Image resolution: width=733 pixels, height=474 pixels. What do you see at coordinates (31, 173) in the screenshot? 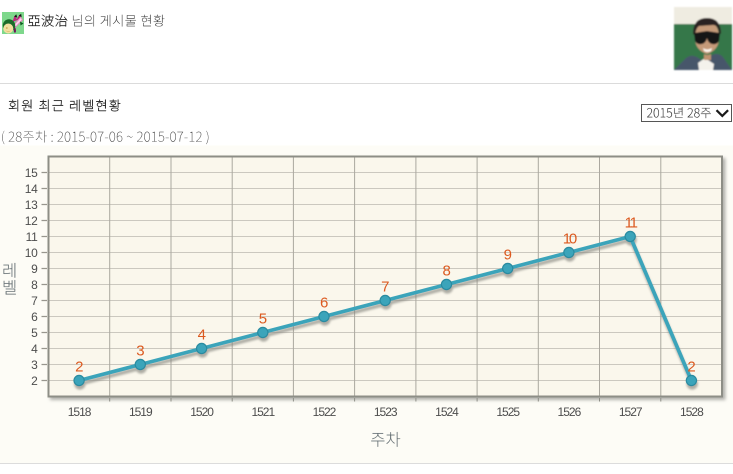
I see `svg-text: 15` at bounding box center [31, 173].